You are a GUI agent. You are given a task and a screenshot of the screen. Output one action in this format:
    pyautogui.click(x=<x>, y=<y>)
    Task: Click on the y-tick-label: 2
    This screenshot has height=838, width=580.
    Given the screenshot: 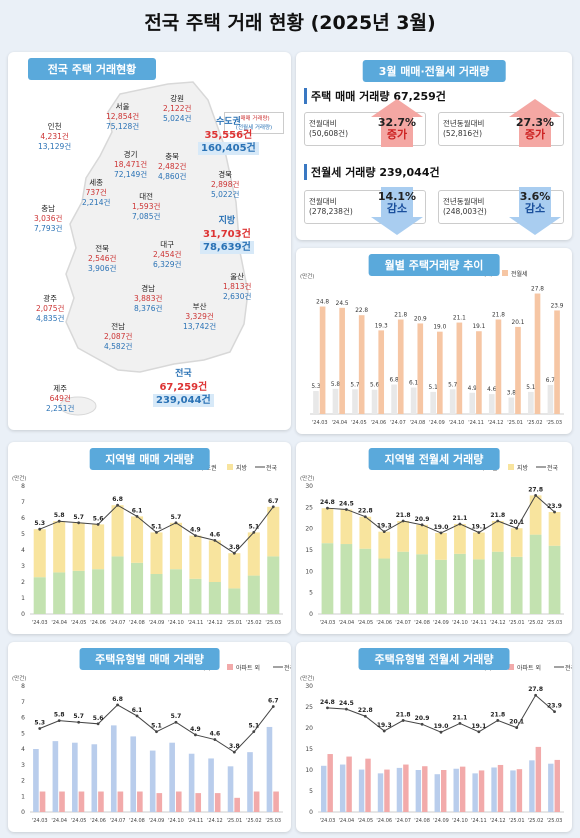 What is the action you would take?
    pyautogui.click(x=23, y=582)
    